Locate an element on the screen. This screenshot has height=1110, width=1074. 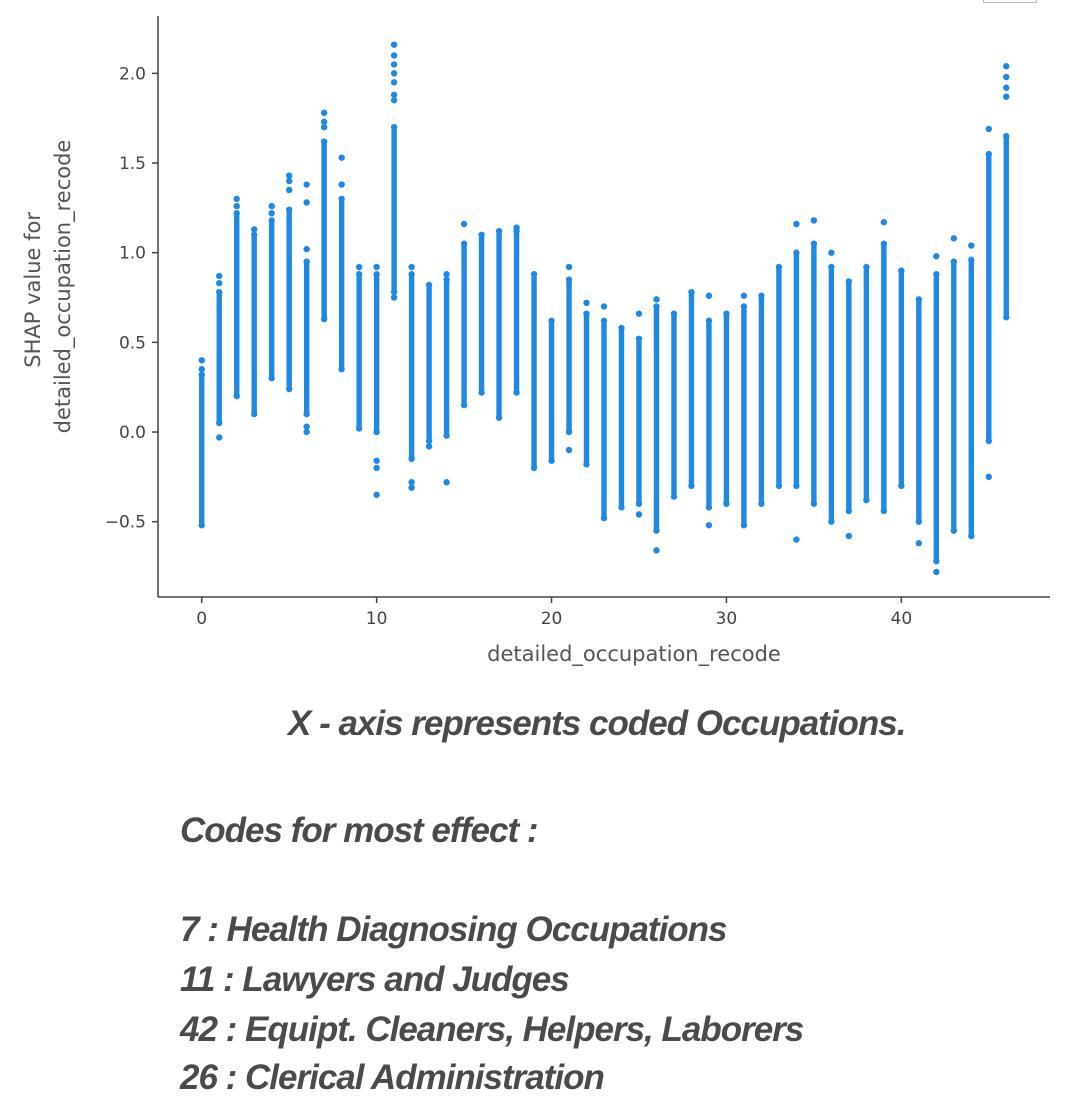
code-item: 26 : Clerical Administration is located at coordinates (392, 1077).